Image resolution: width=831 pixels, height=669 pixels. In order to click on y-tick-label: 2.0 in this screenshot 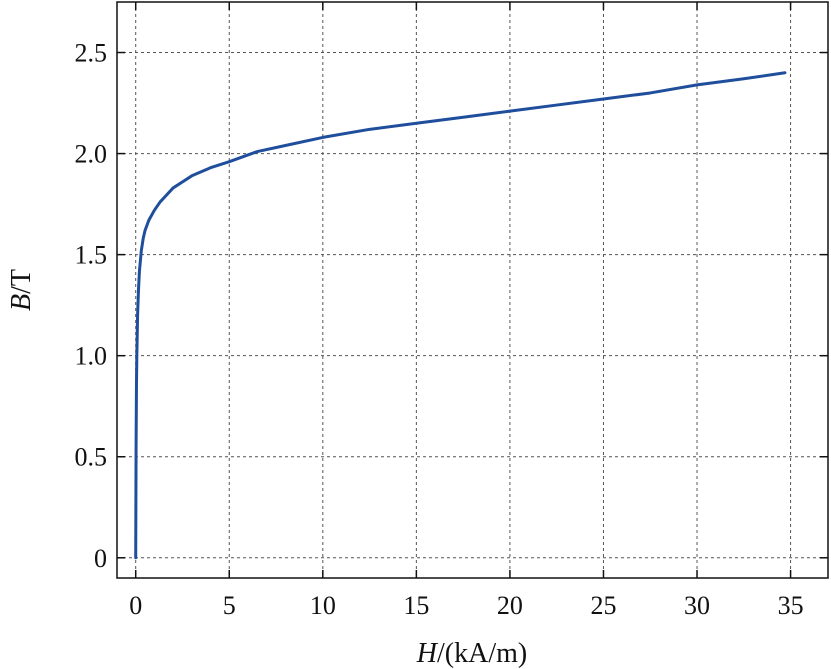, I will do `click(91, 154)`.